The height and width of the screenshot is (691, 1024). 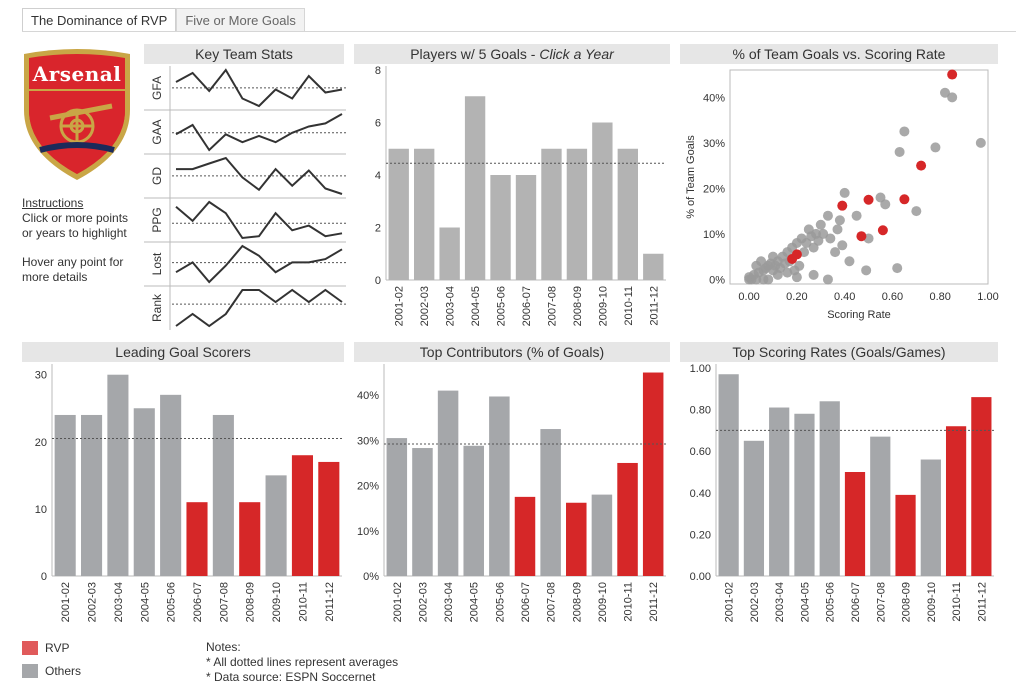 What do you see at coordinates (41, 376) in the screenshot?
I see `y-tick-label: 30` at bounding box center [41, 376].